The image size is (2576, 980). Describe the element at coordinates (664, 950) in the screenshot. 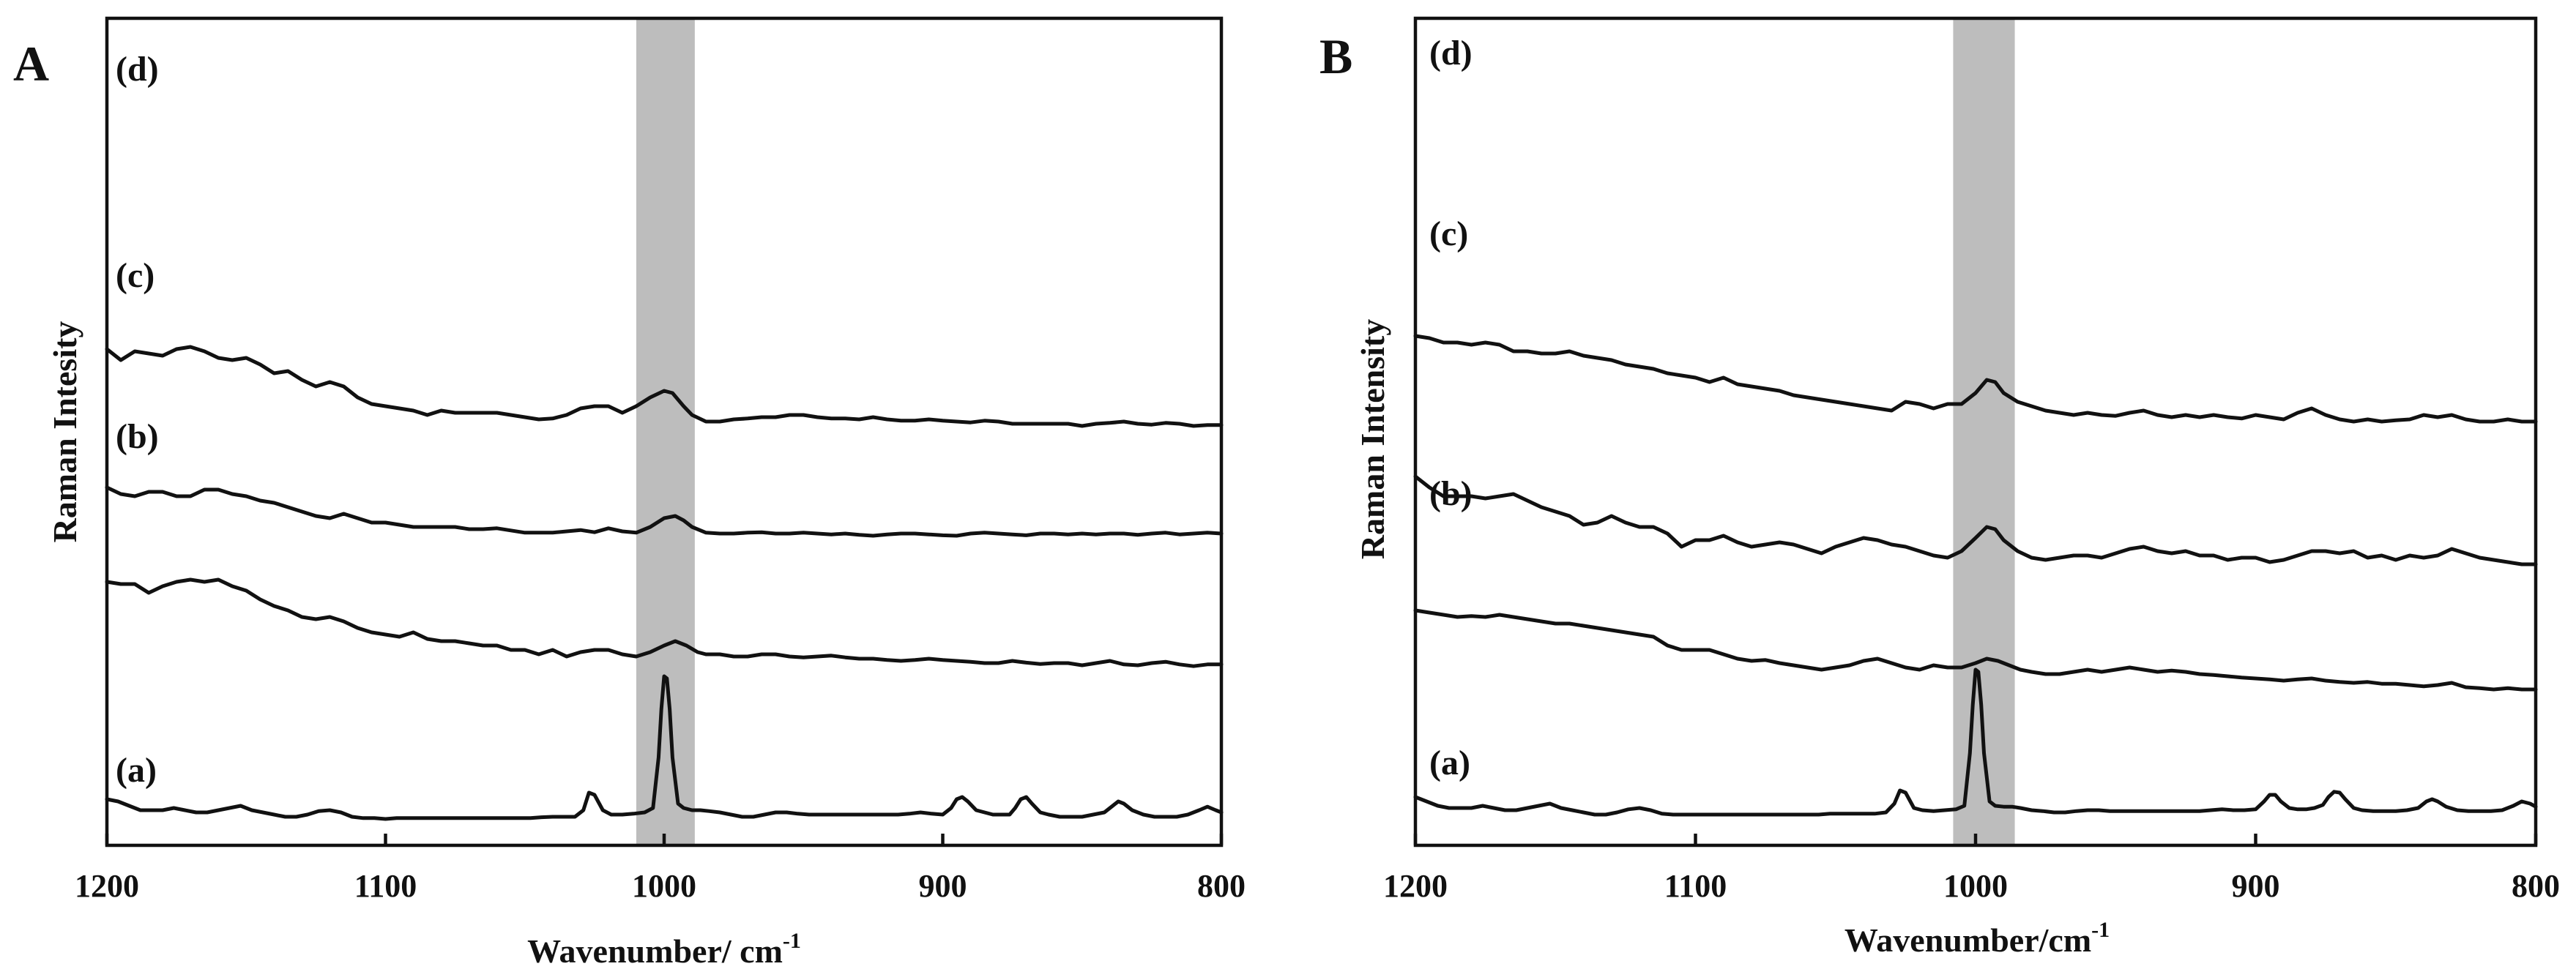

I see `x-axis-label: Wavenumber/ cm-1` at that location.